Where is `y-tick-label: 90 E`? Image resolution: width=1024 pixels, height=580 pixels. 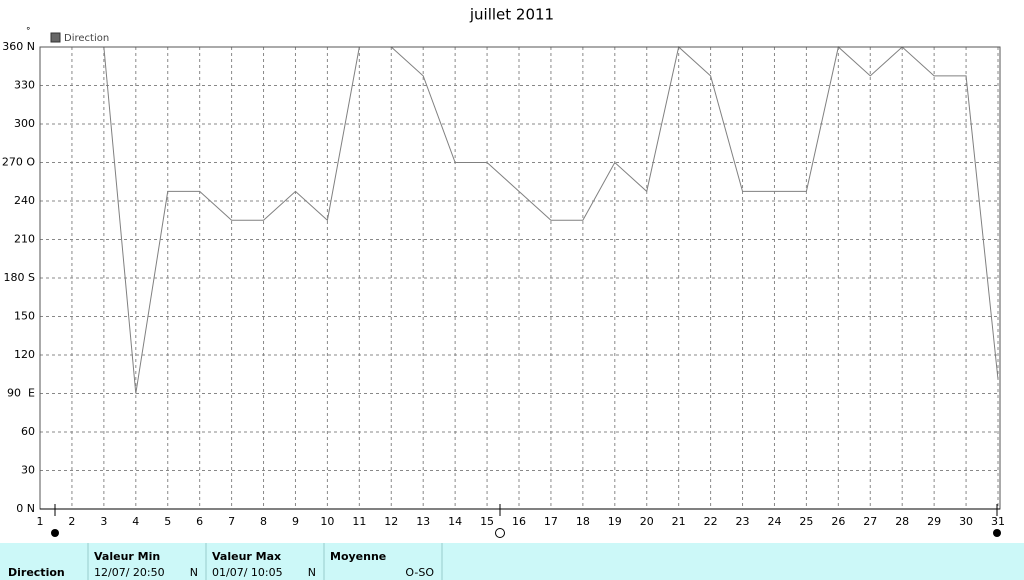
y-tick-label: 90 E is located at coordinates (21, 393).